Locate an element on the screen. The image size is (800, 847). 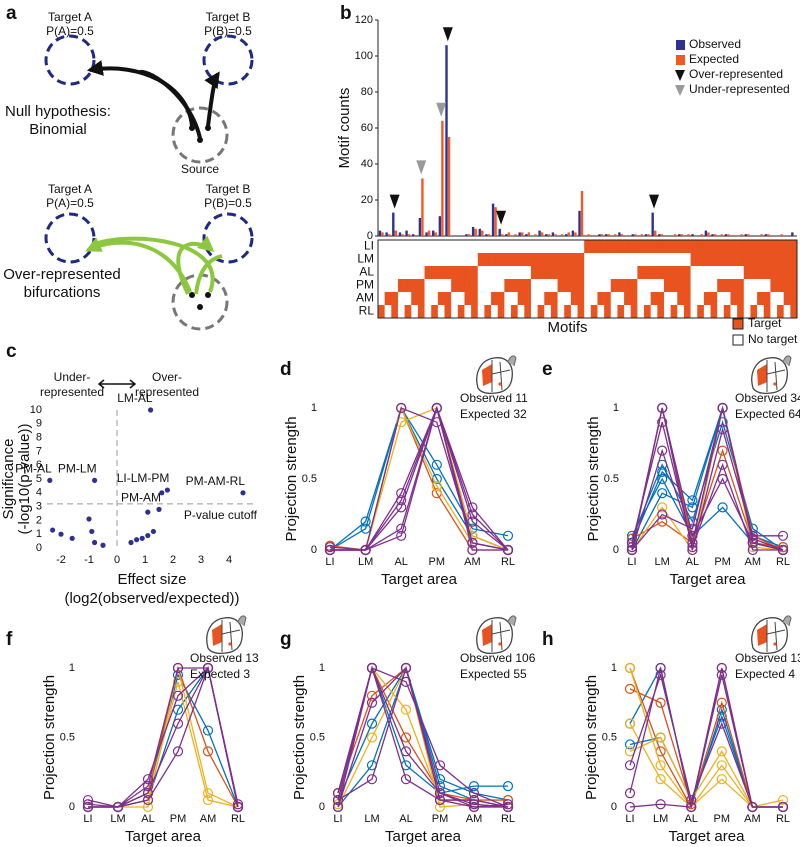
x-tick-label: AM is located at coordinates (208, 819).